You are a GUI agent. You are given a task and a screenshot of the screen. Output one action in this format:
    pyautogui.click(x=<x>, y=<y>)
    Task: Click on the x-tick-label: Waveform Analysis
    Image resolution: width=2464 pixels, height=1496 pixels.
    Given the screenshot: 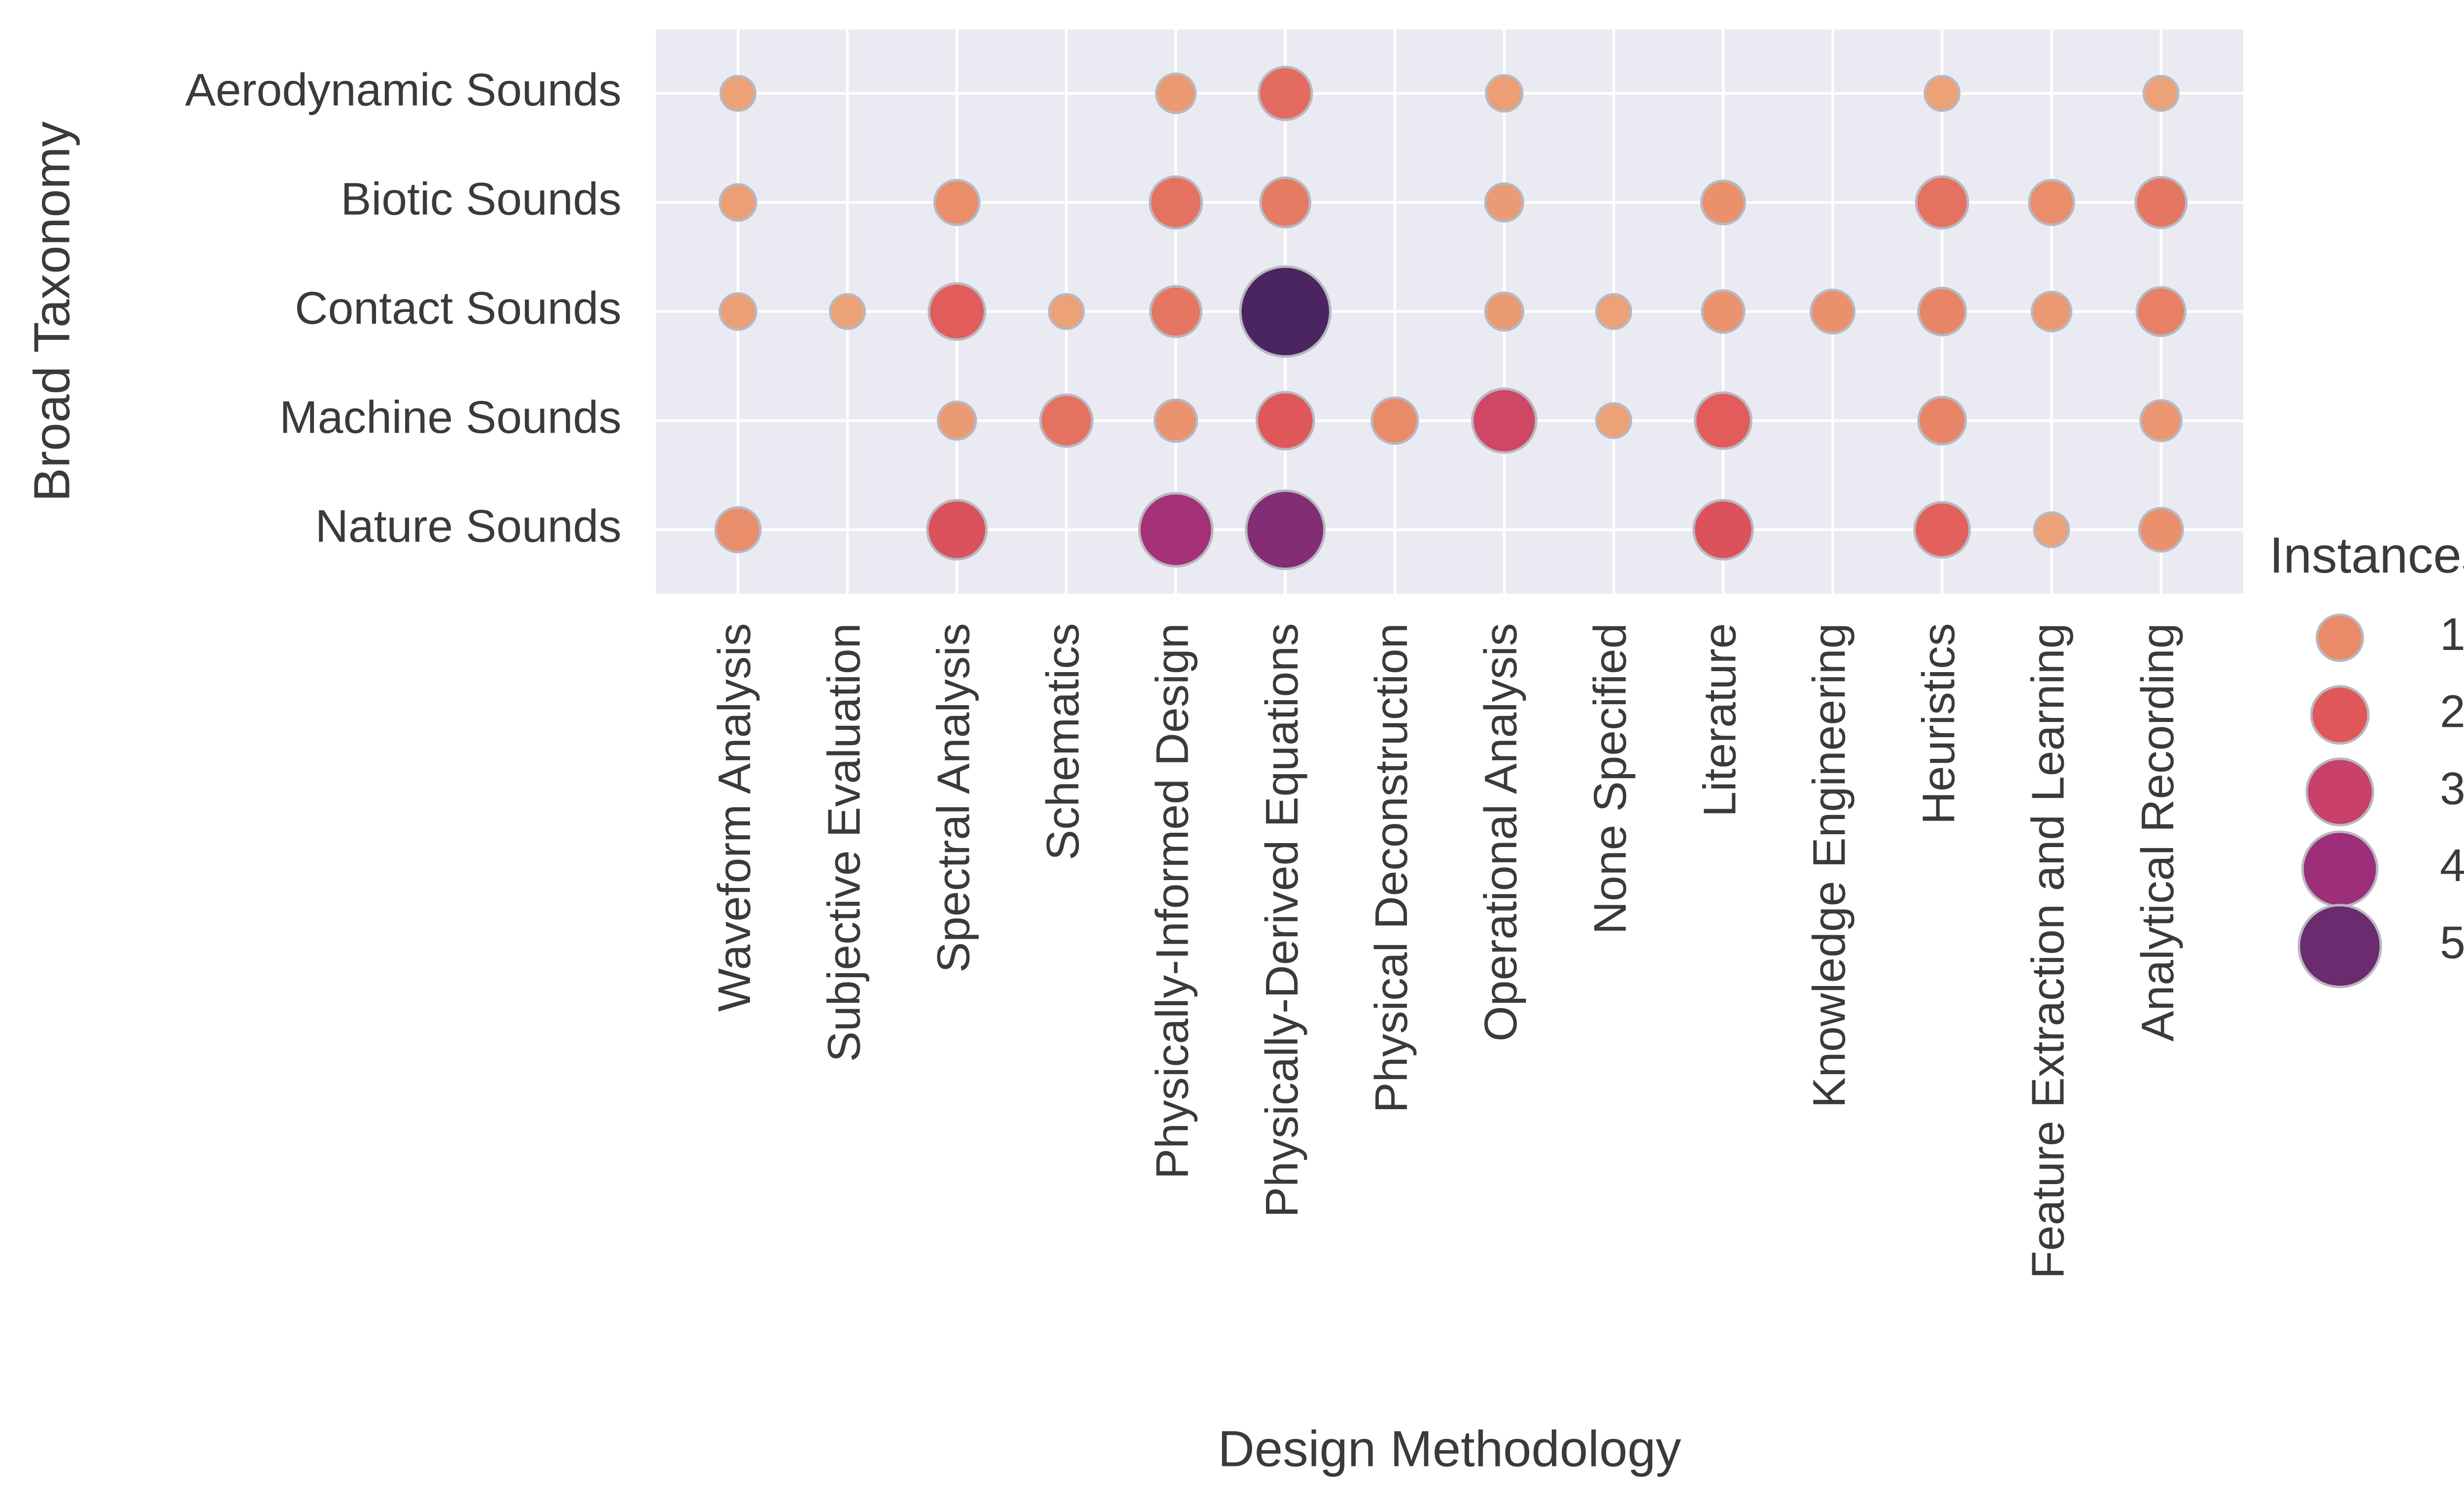 What is the action you would take?
    pyautogui.click(x=734, y=817)
    